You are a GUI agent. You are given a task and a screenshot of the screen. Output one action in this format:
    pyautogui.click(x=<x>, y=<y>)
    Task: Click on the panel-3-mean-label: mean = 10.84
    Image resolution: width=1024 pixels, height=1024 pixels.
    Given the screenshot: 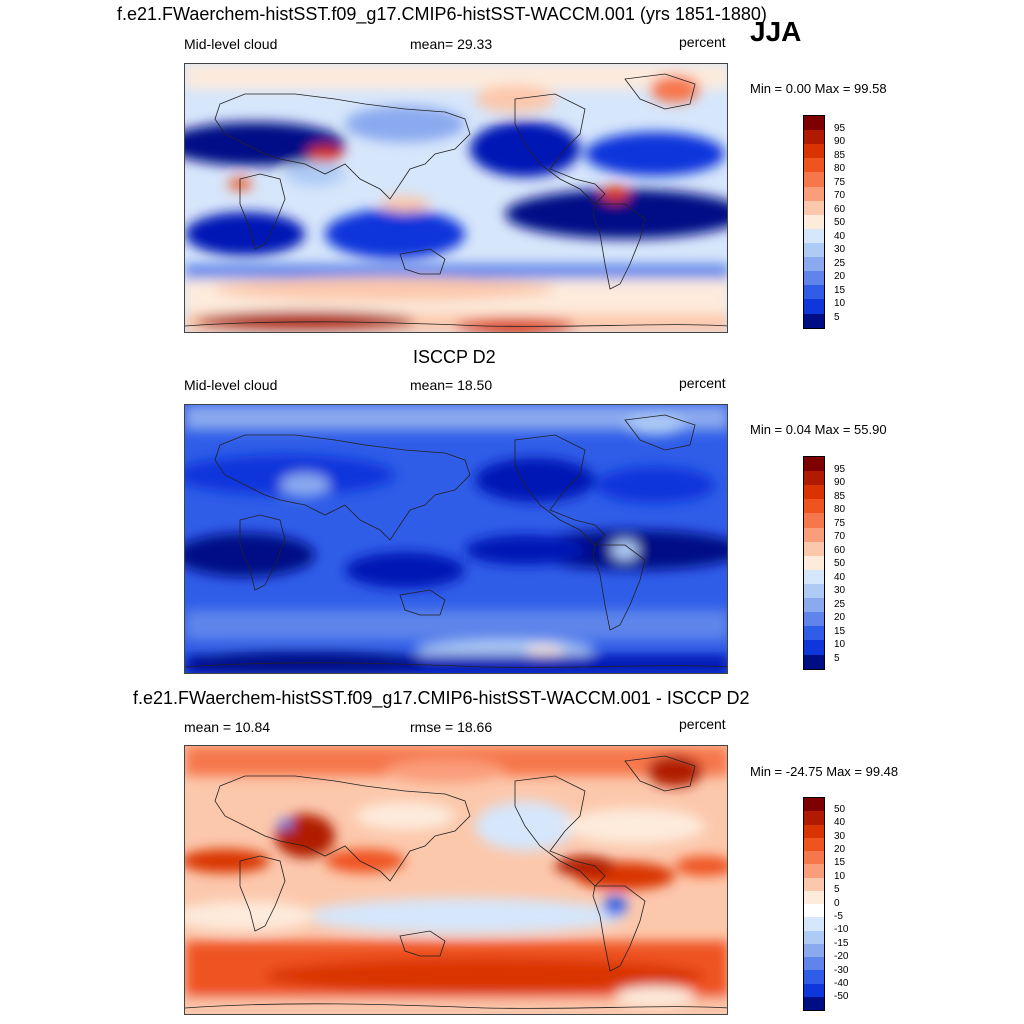 What is the action you would take?
    pyautogui.click(x=227, y=727)
    